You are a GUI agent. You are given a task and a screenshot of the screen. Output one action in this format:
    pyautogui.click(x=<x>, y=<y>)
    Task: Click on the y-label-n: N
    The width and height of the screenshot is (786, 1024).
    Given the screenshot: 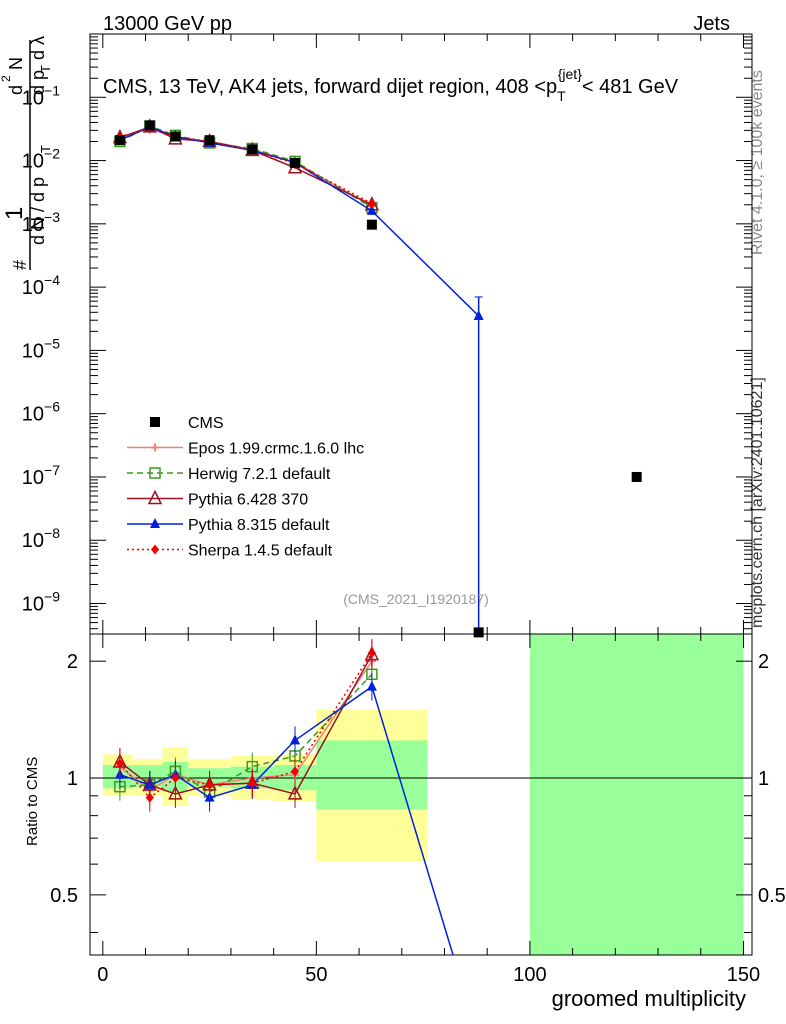 What is the action you would take?
    pyautogui.click(x=16, y=63)
    